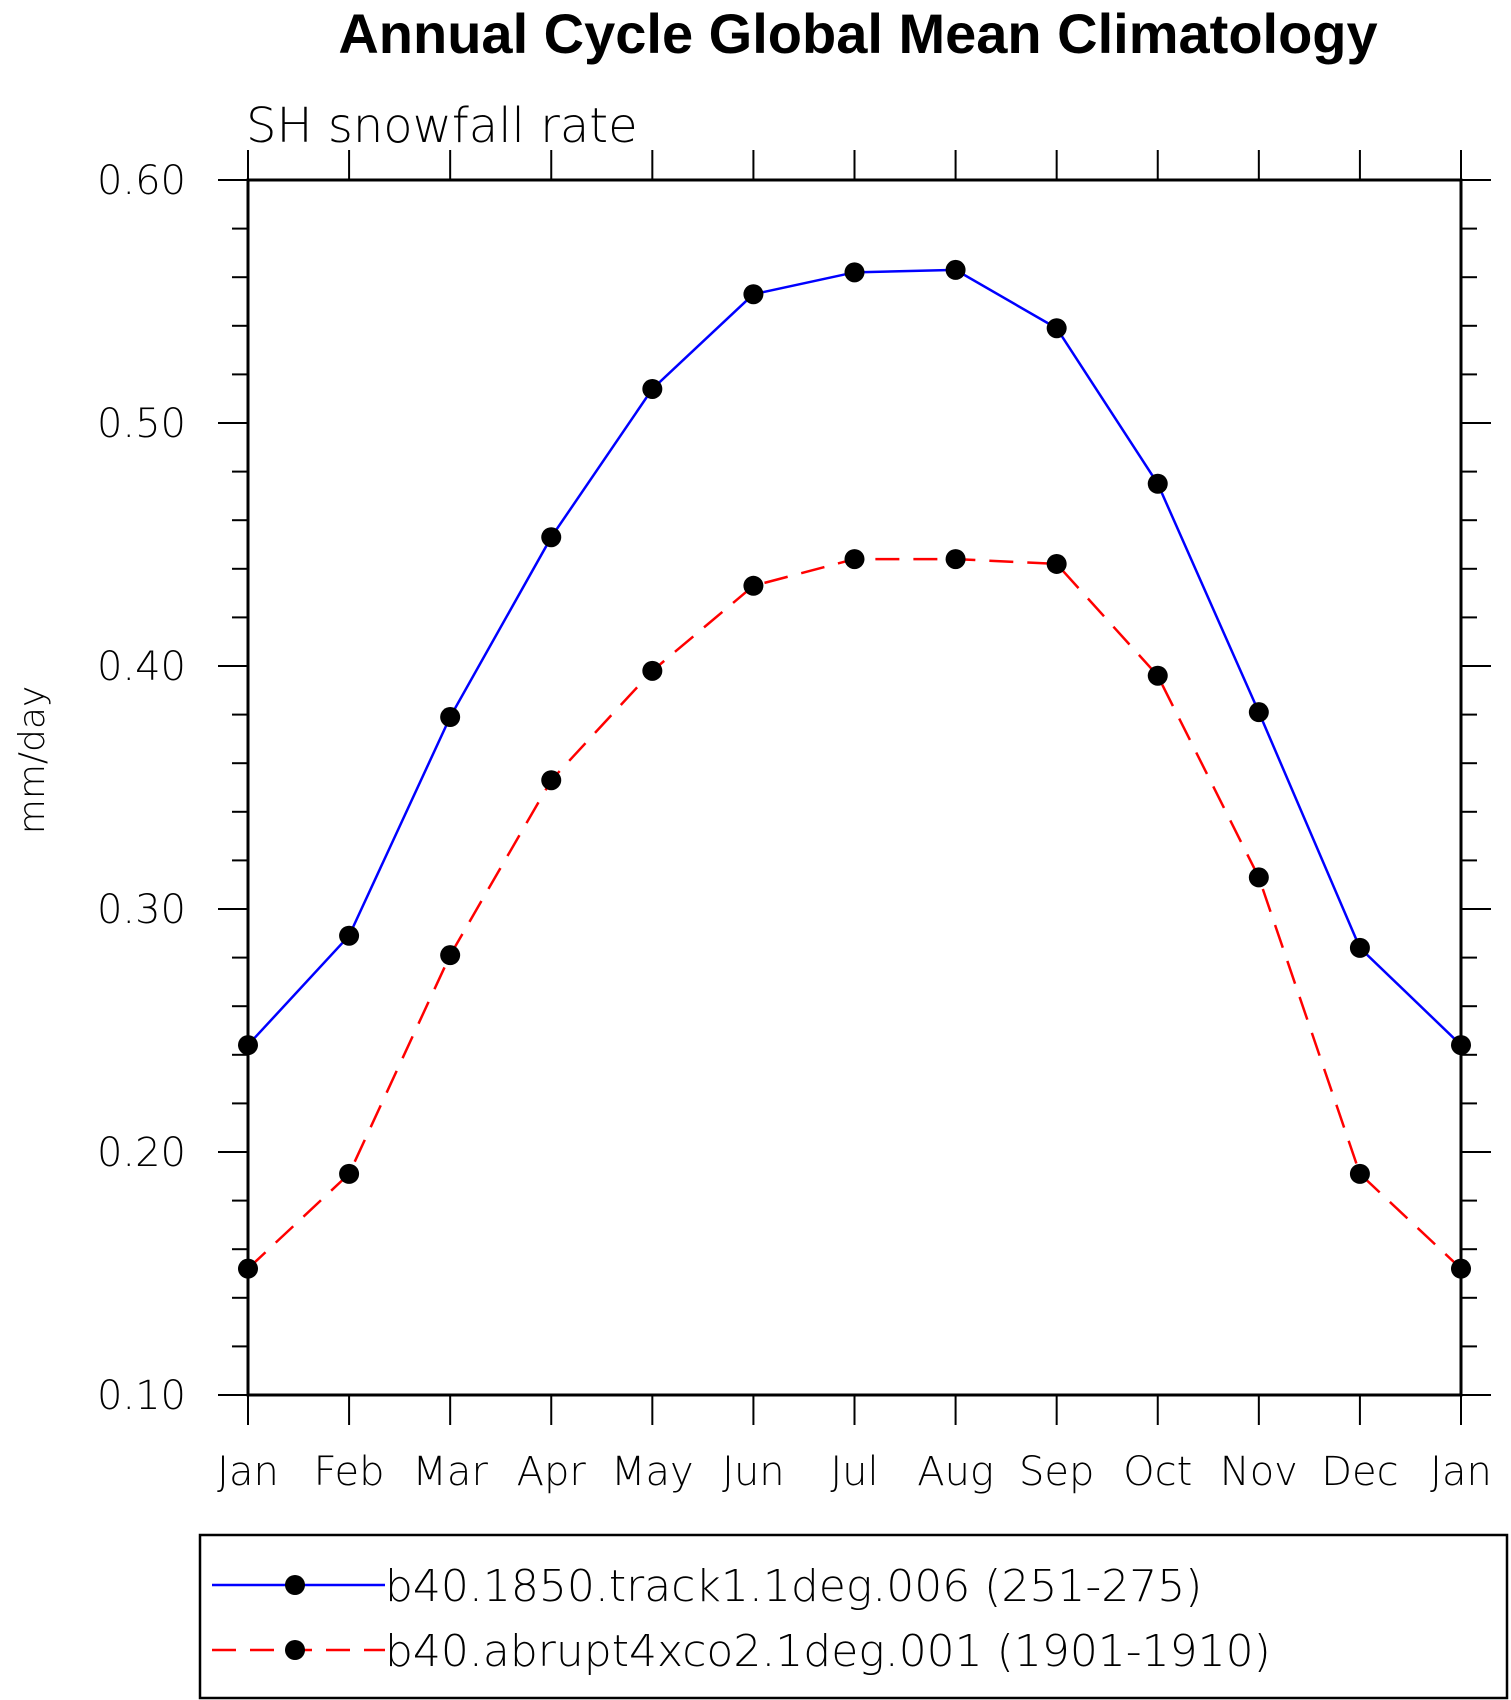  What do you see at coordinates (141, 1153) in the screenshot?
I see `y-tick-label: 0.20` at bounding box center [141, 1153].